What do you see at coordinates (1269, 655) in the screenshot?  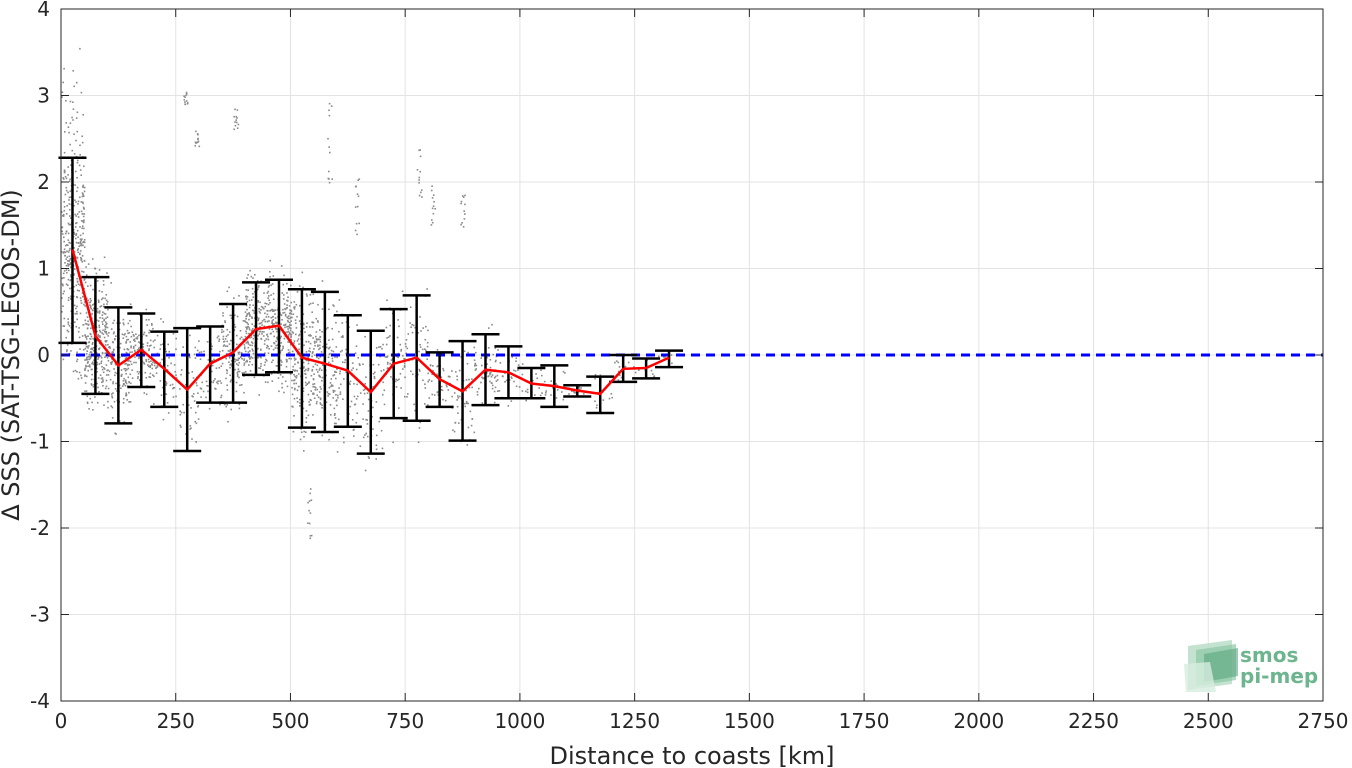 I see `logo-text-smos: smos` at bounding box center [1269, 655].